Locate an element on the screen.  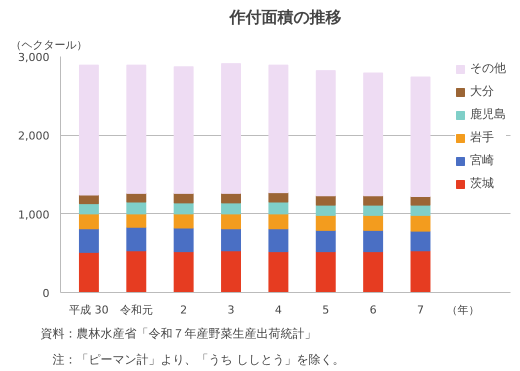
y-tick-label: 0 is located at coordinates (46, 293).